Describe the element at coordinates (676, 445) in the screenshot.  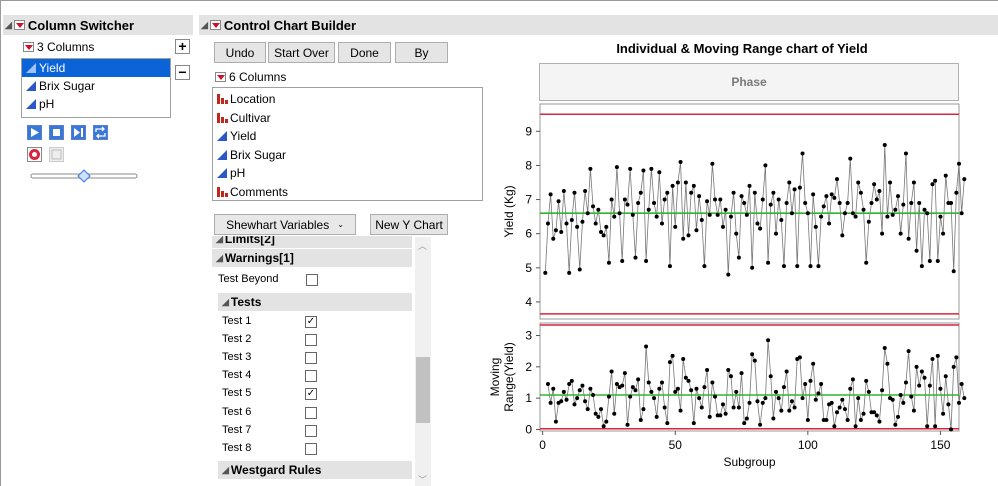
I see `x-tick-label: 50` at that location.